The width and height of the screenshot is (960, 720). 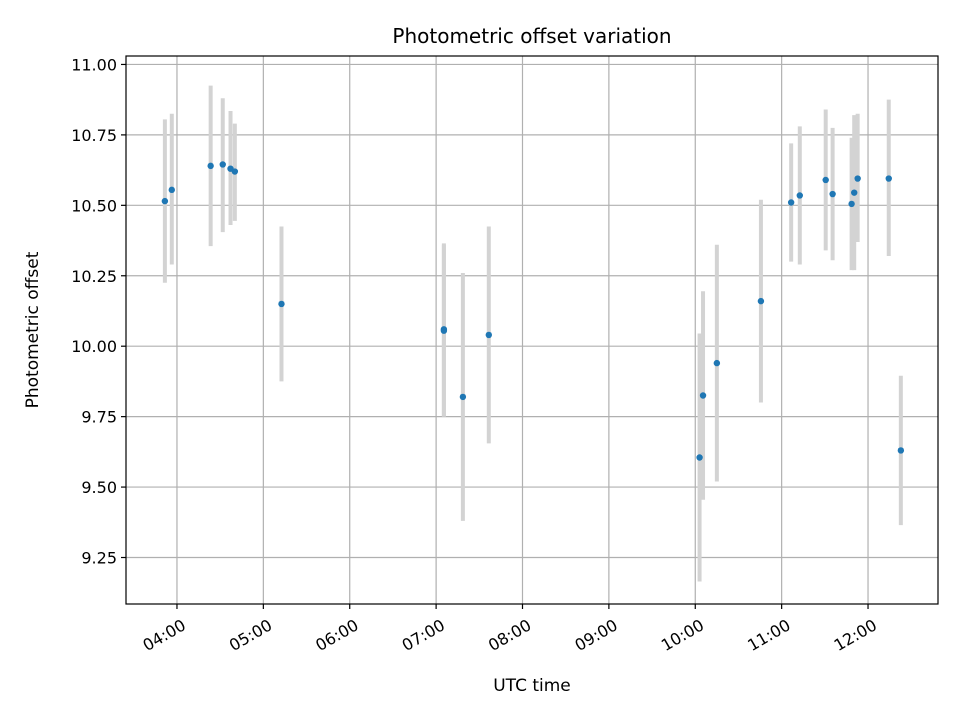 I want to click on y-tick-label: 9.25, so click(x=99, y=558).